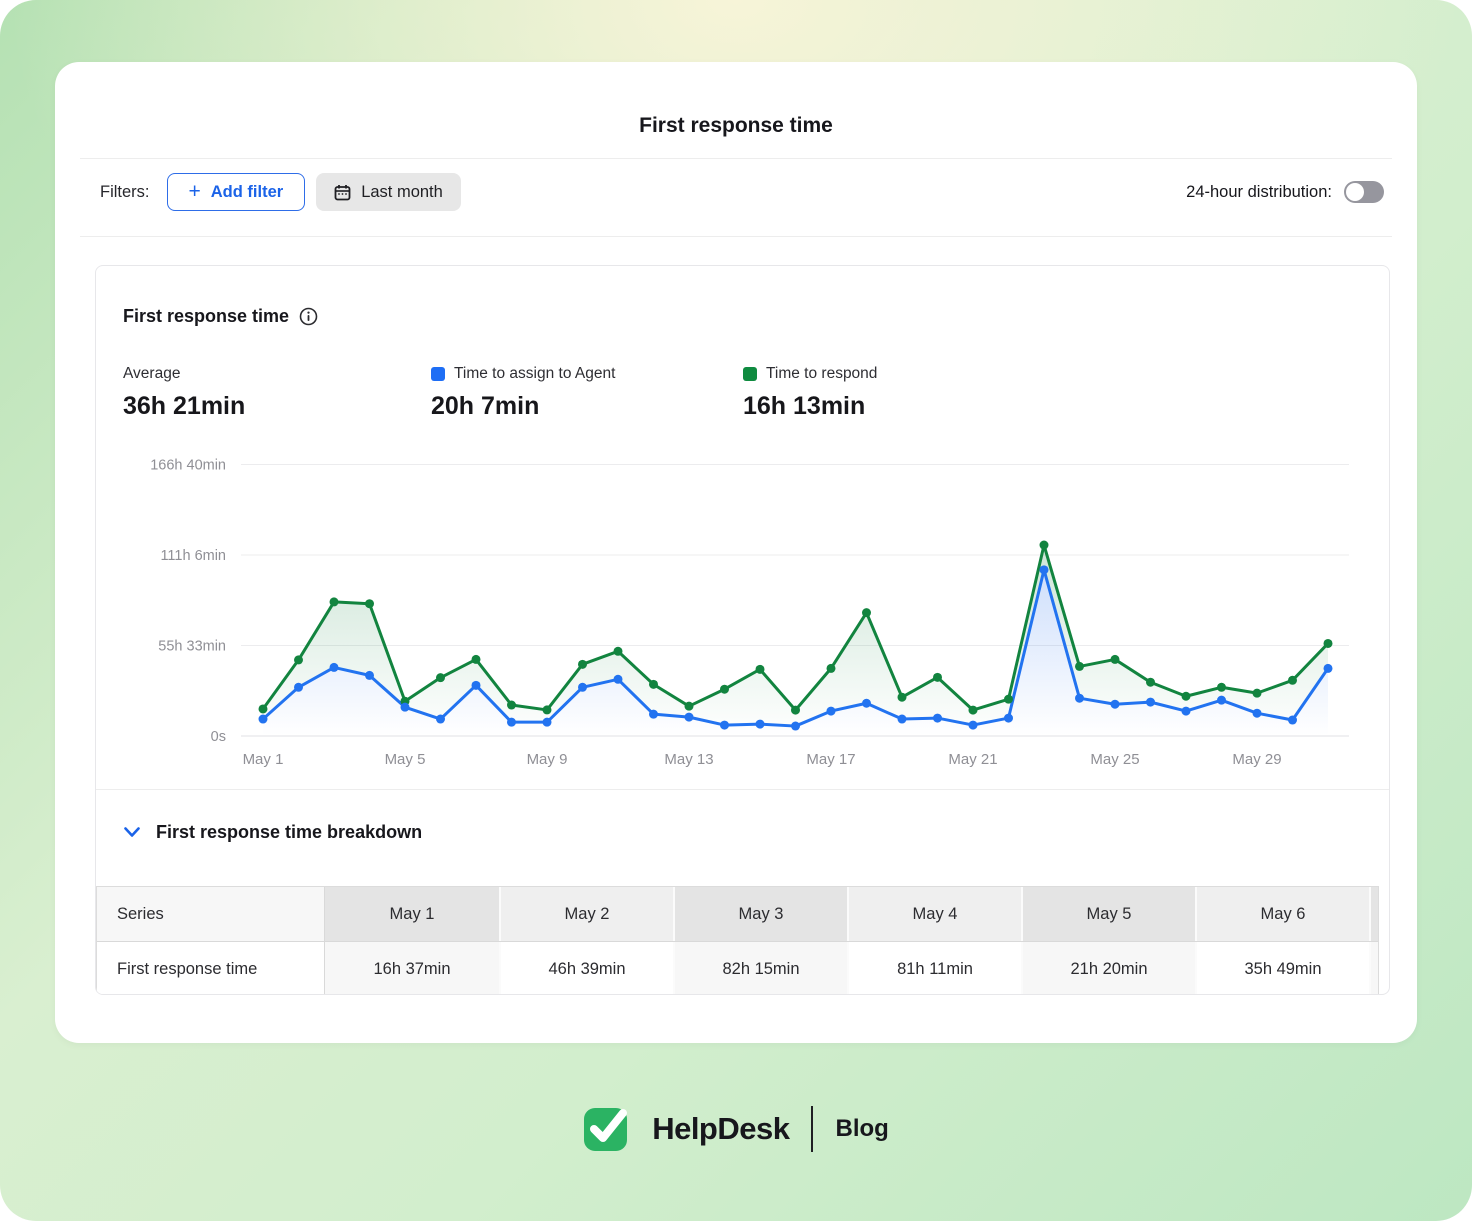  Describe the element at coordinates (822, 373) in the screenshot. I see `stat-respond-label: Time to respond` at that location.